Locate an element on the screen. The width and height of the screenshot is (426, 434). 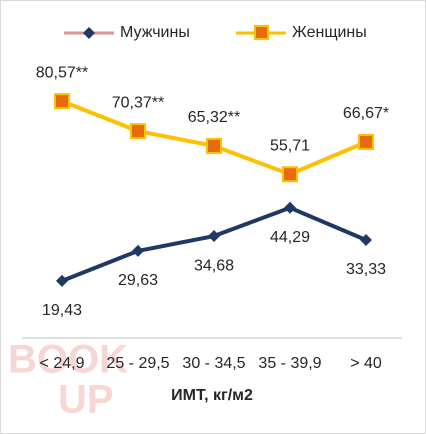
data-label: 66,67* is located at coordinates (366, 113).